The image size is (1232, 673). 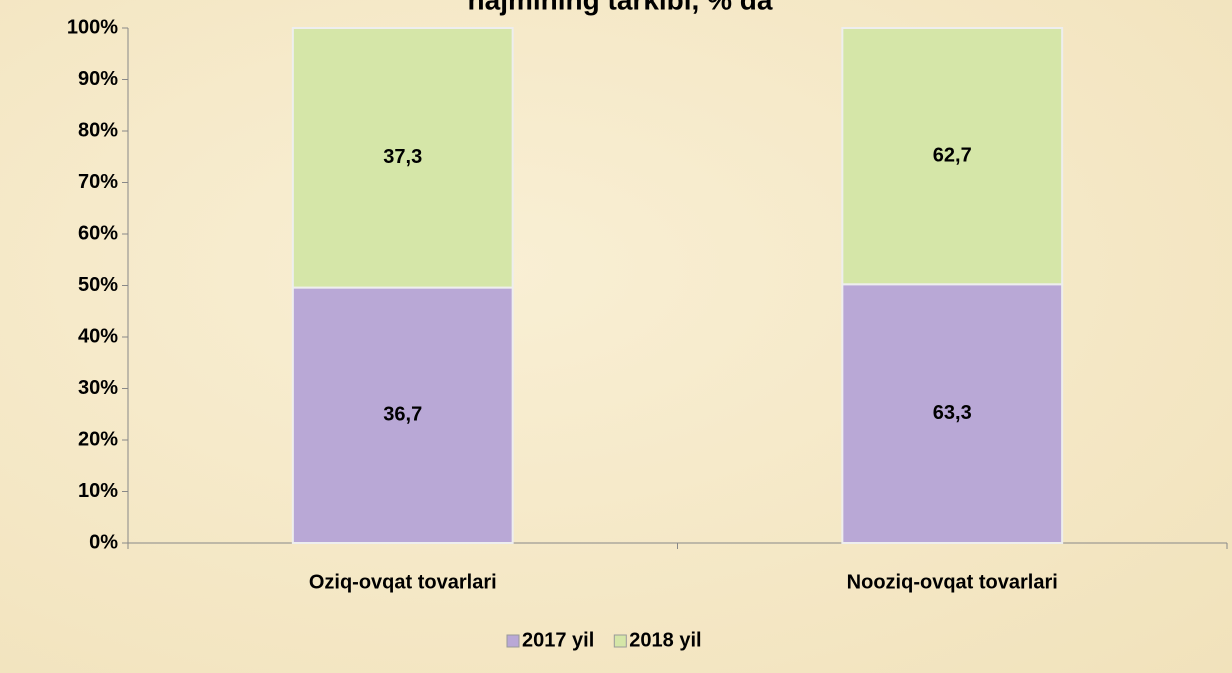 What do you see at coordinates (98, 182) in the screenshot?
I see `y-tick-label: 70%` at bounding box center [98, 182].